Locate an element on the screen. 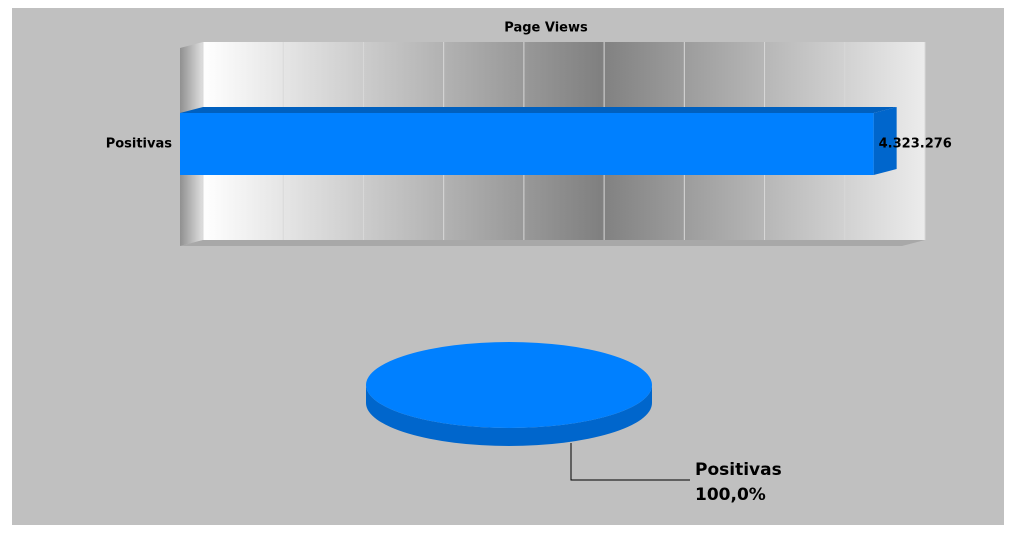 Image resolution: width=1016 pixels, height=542 pixels. pie-chart: Positivas 100,0% is located at coordinates (574, 423).